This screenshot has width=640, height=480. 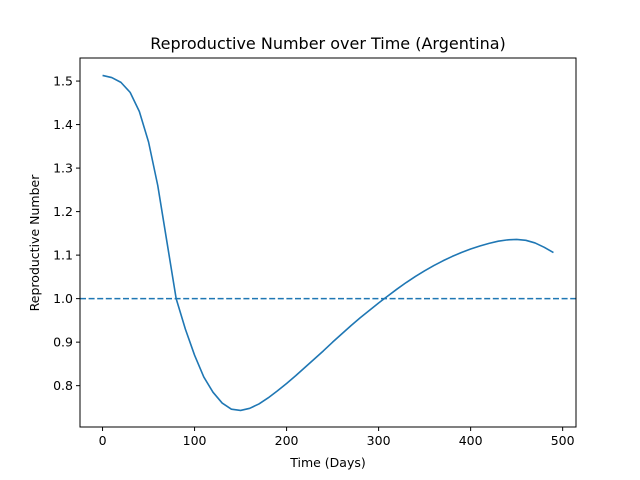 What do you see at coordinates (63, 255) in the screenshot?
I see `y-tick-label: 1.1` at bounding box center [63, 255].